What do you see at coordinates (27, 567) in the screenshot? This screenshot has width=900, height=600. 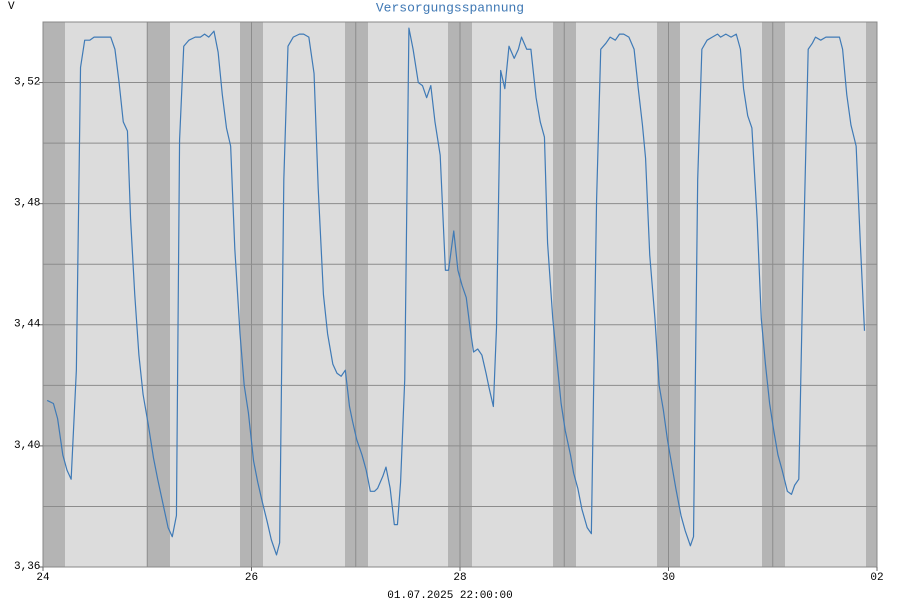 I see `y-tick-label: 3,36` at bounding box center [27, 567].